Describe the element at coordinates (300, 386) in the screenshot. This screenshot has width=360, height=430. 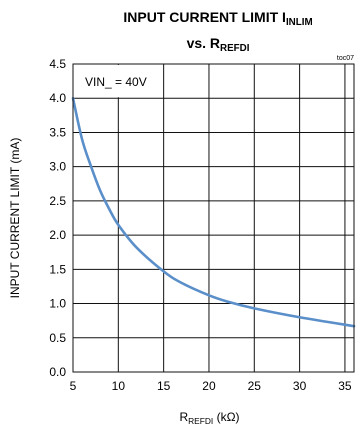
I see `x-tick-label: 30` at that location.